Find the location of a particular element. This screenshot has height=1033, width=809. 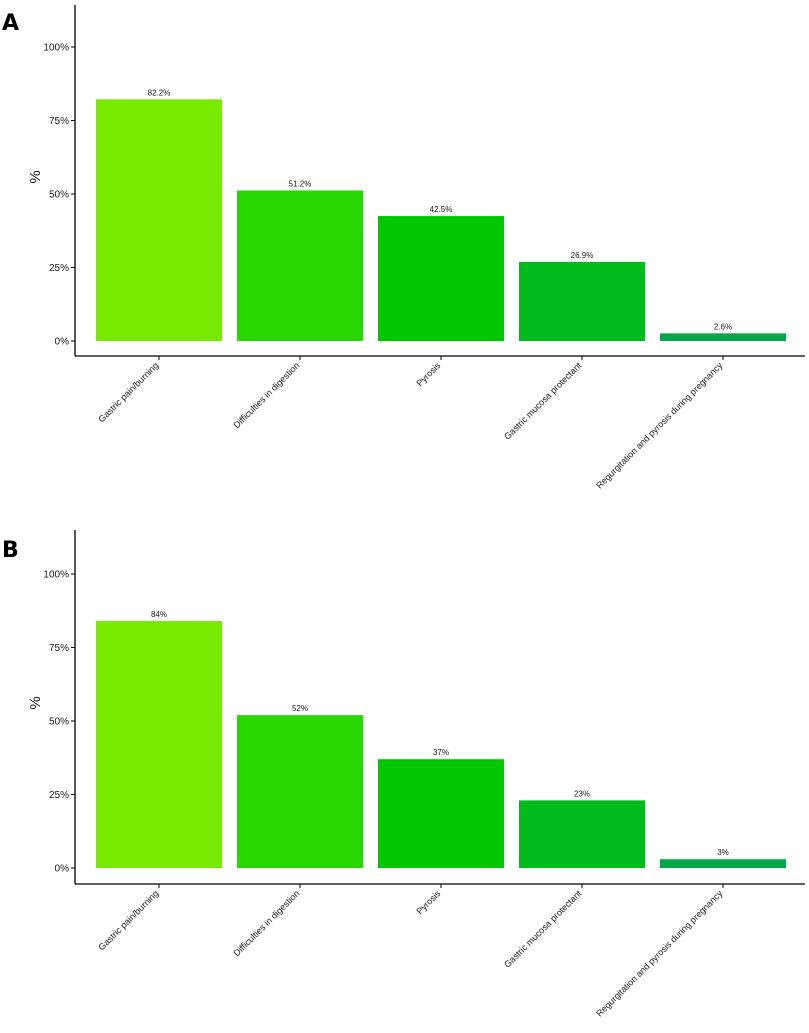

data-label: 84% is located at coordinates (159, 614).